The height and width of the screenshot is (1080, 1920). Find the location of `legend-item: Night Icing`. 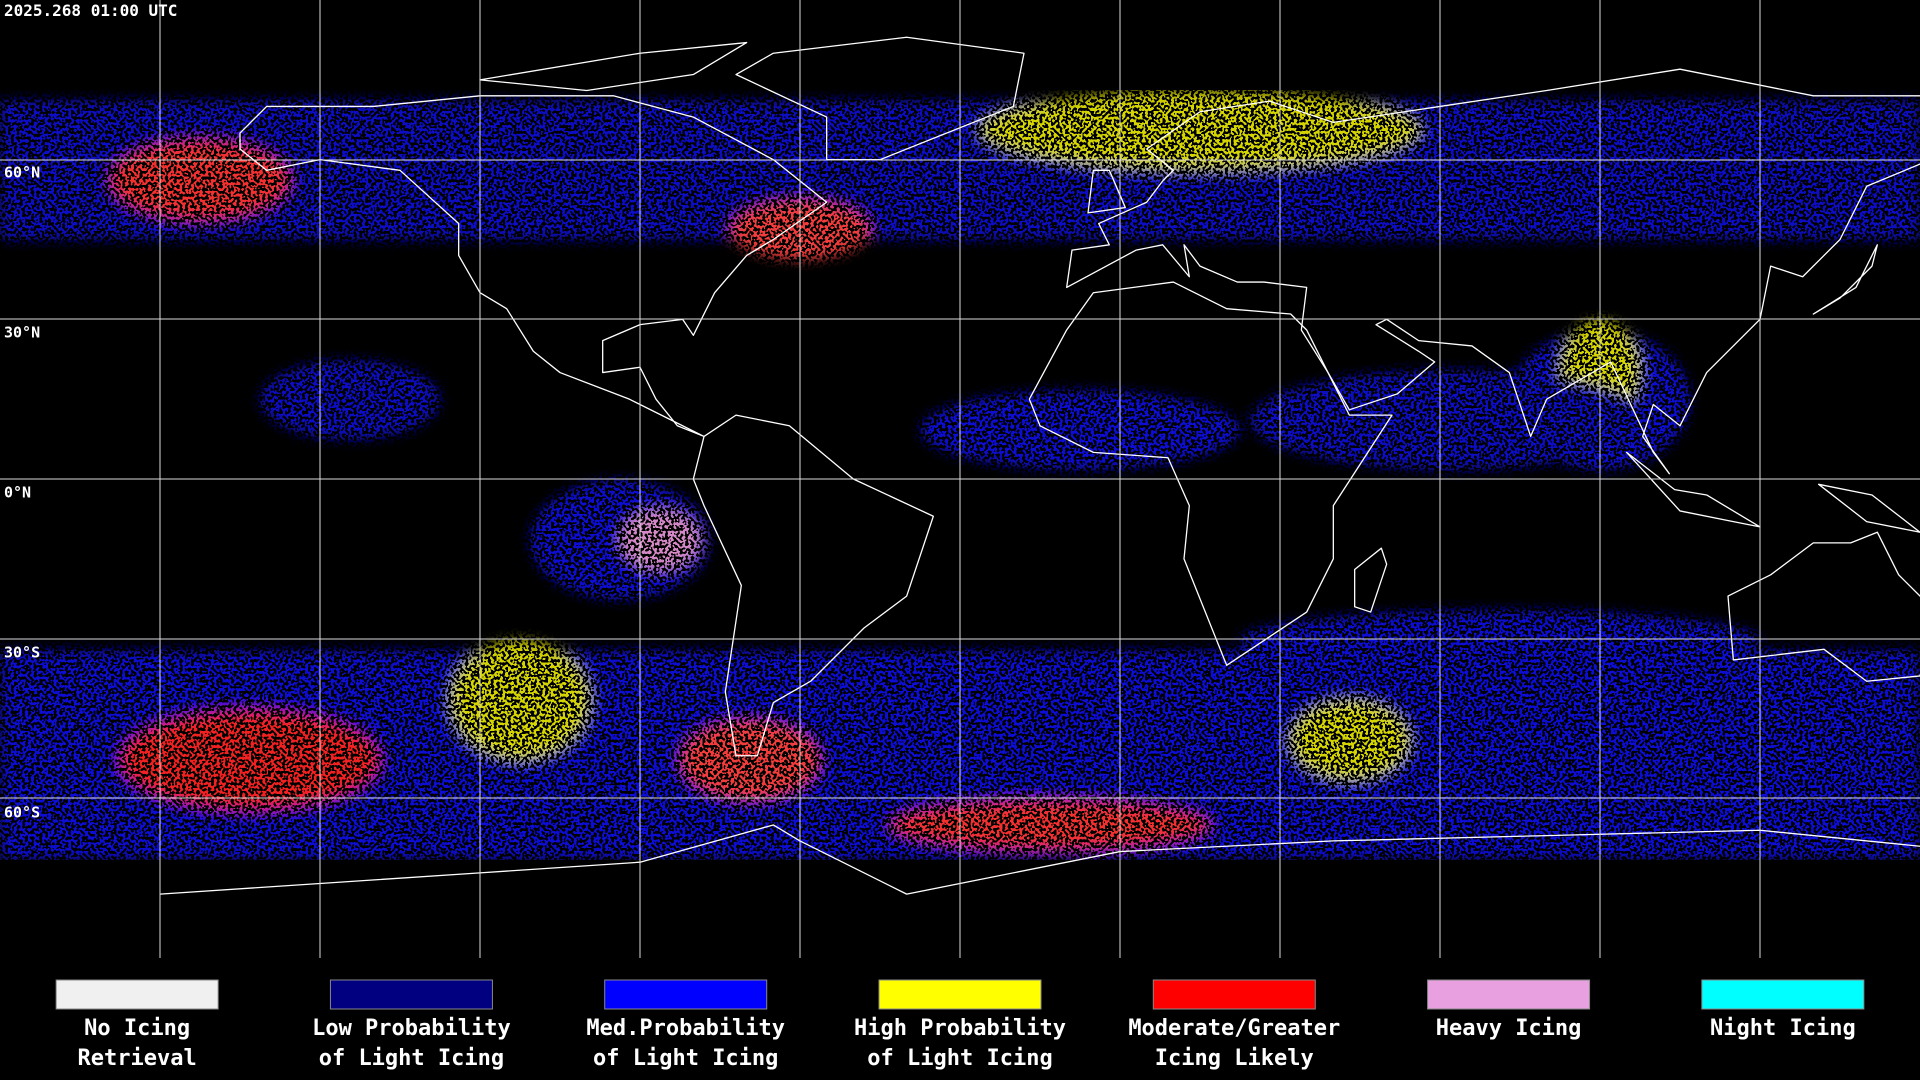

legend-item: Night Icing is located at coordinates (1783, 1010).